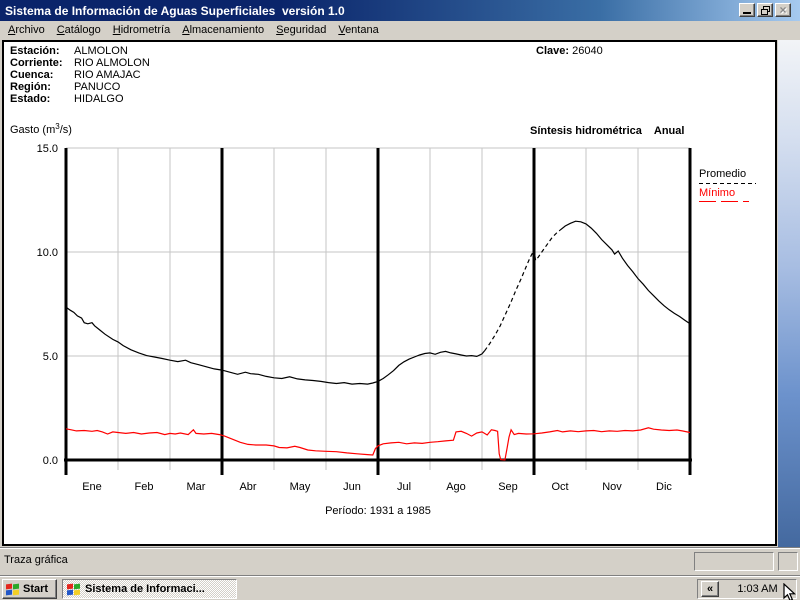  Describe the element at coordinates (358, 30) in the screenshot. I see `menu-item-ventana: Ventana` at that location.